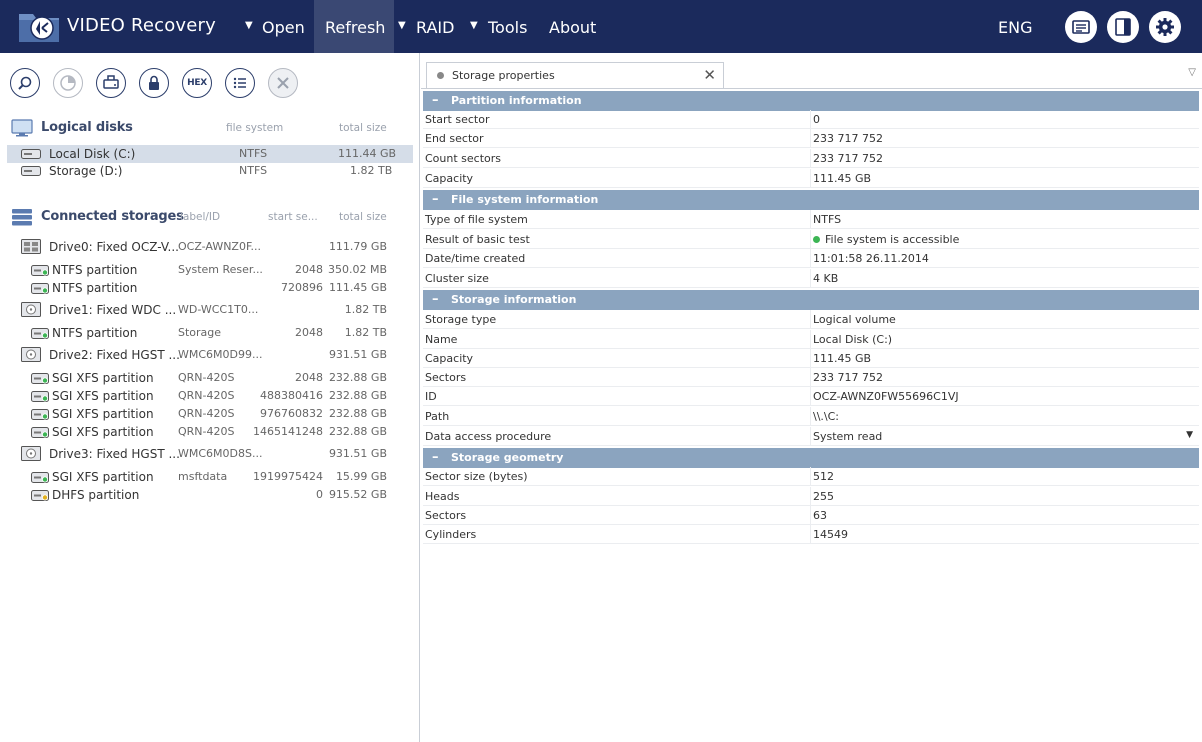  Describe the element at coordinates (811, 436) in the screenshot. I see `property-row: Data access procedure System read ▼` at that location.